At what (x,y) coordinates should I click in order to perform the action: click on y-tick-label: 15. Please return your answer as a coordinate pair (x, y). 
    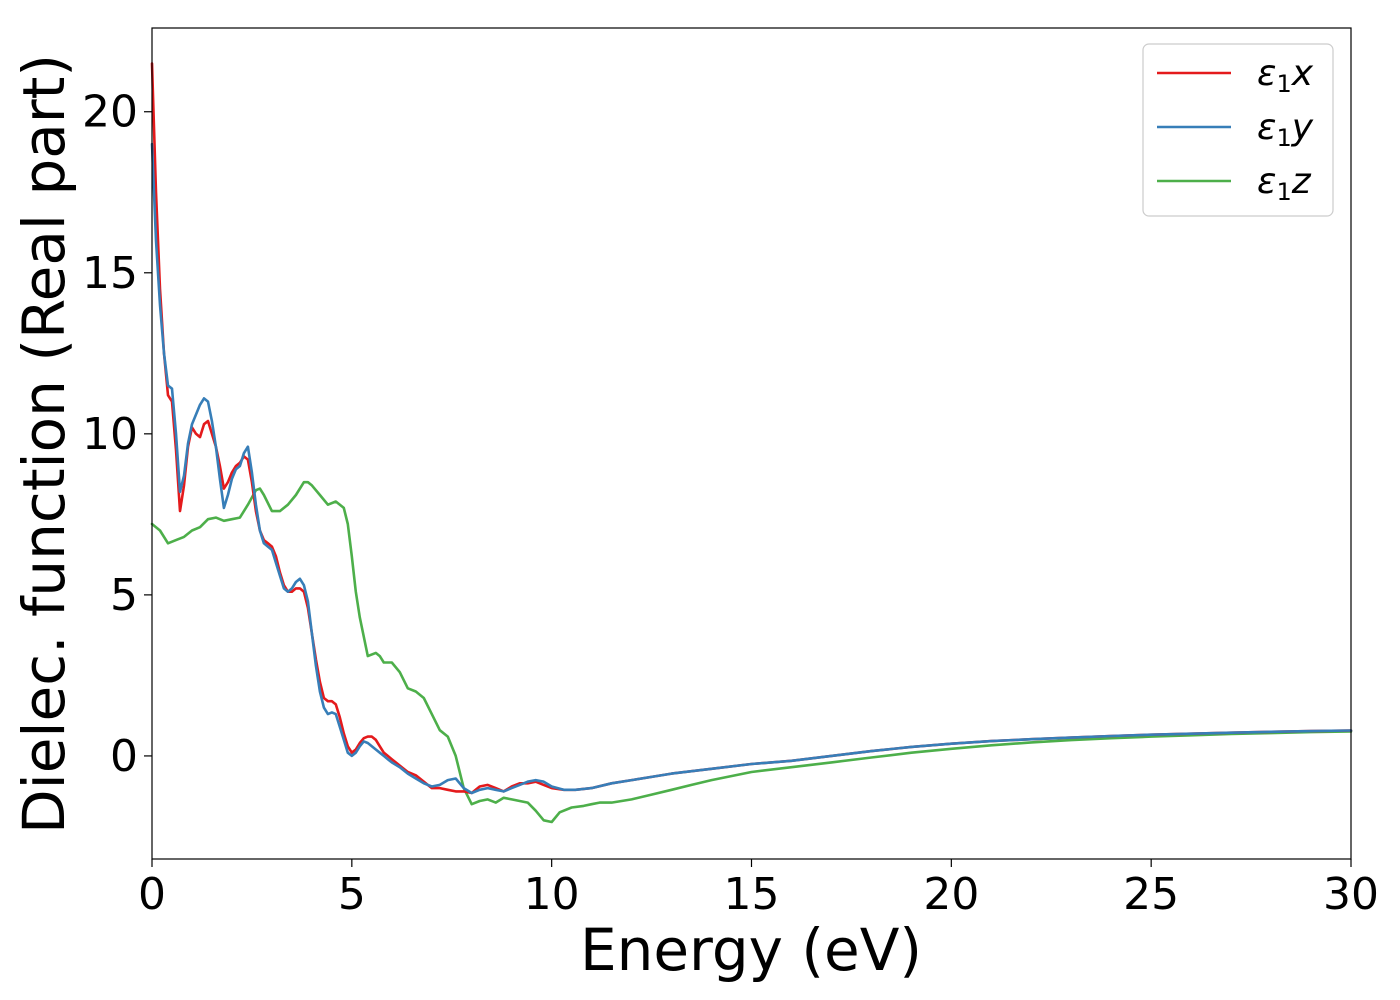
    Looking at the image, I should click on (110, 273).